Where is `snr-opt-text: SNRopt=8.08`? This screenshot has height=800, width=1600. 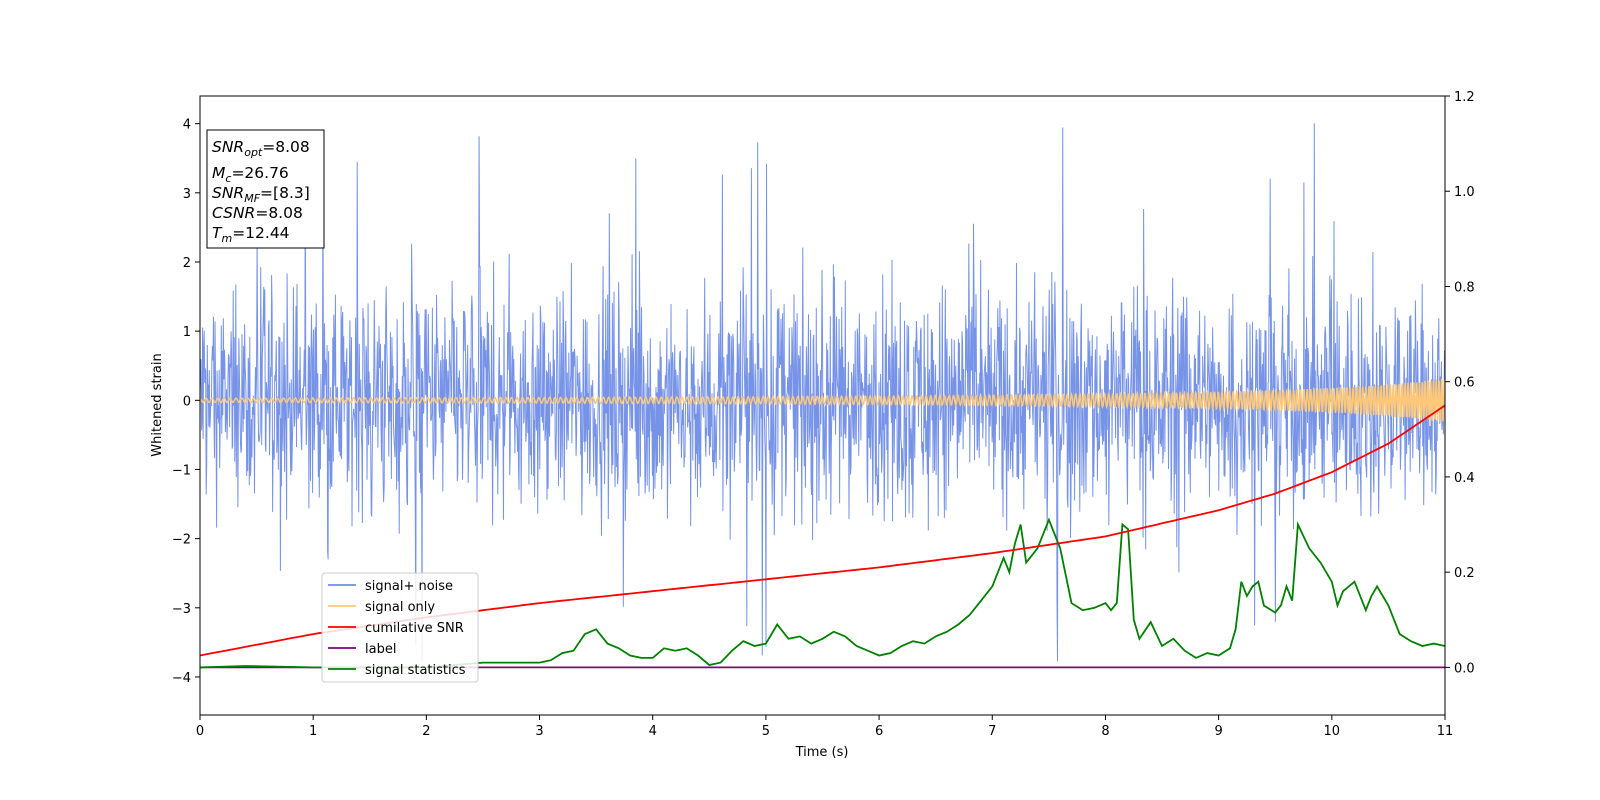 snr-opt-text: SNRopt=8.08 is located at coordinates (261, 148).